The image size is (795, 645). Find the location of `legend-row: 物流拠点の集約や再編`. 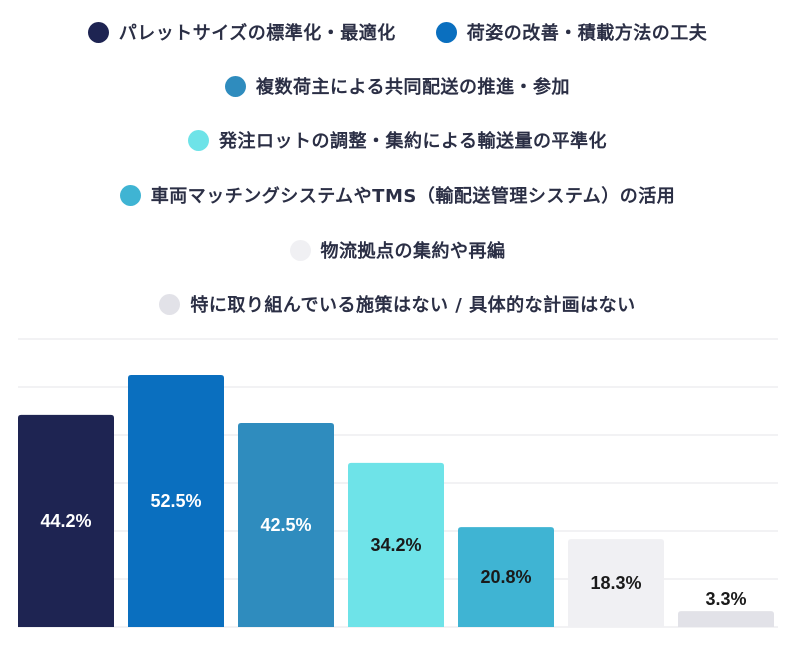

legend-row: 物流拠点の集約や再編 is located at coordinates (397, 250).